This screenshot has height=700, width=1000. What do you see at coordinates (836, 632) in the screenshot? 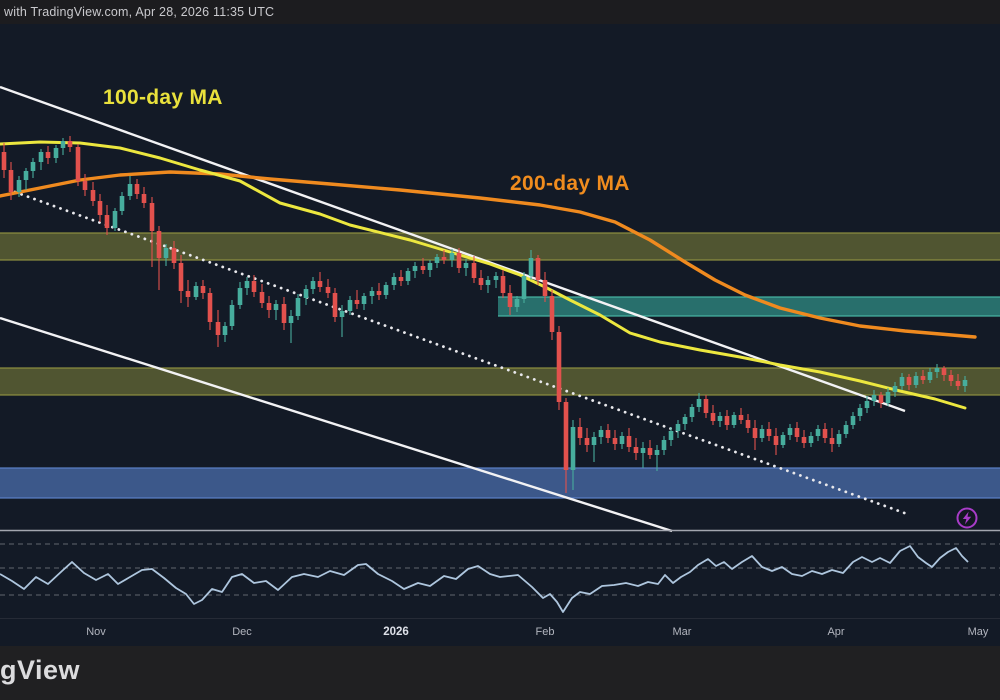
I see `time-axis-label: Apr` at bounding box center [836, 632].